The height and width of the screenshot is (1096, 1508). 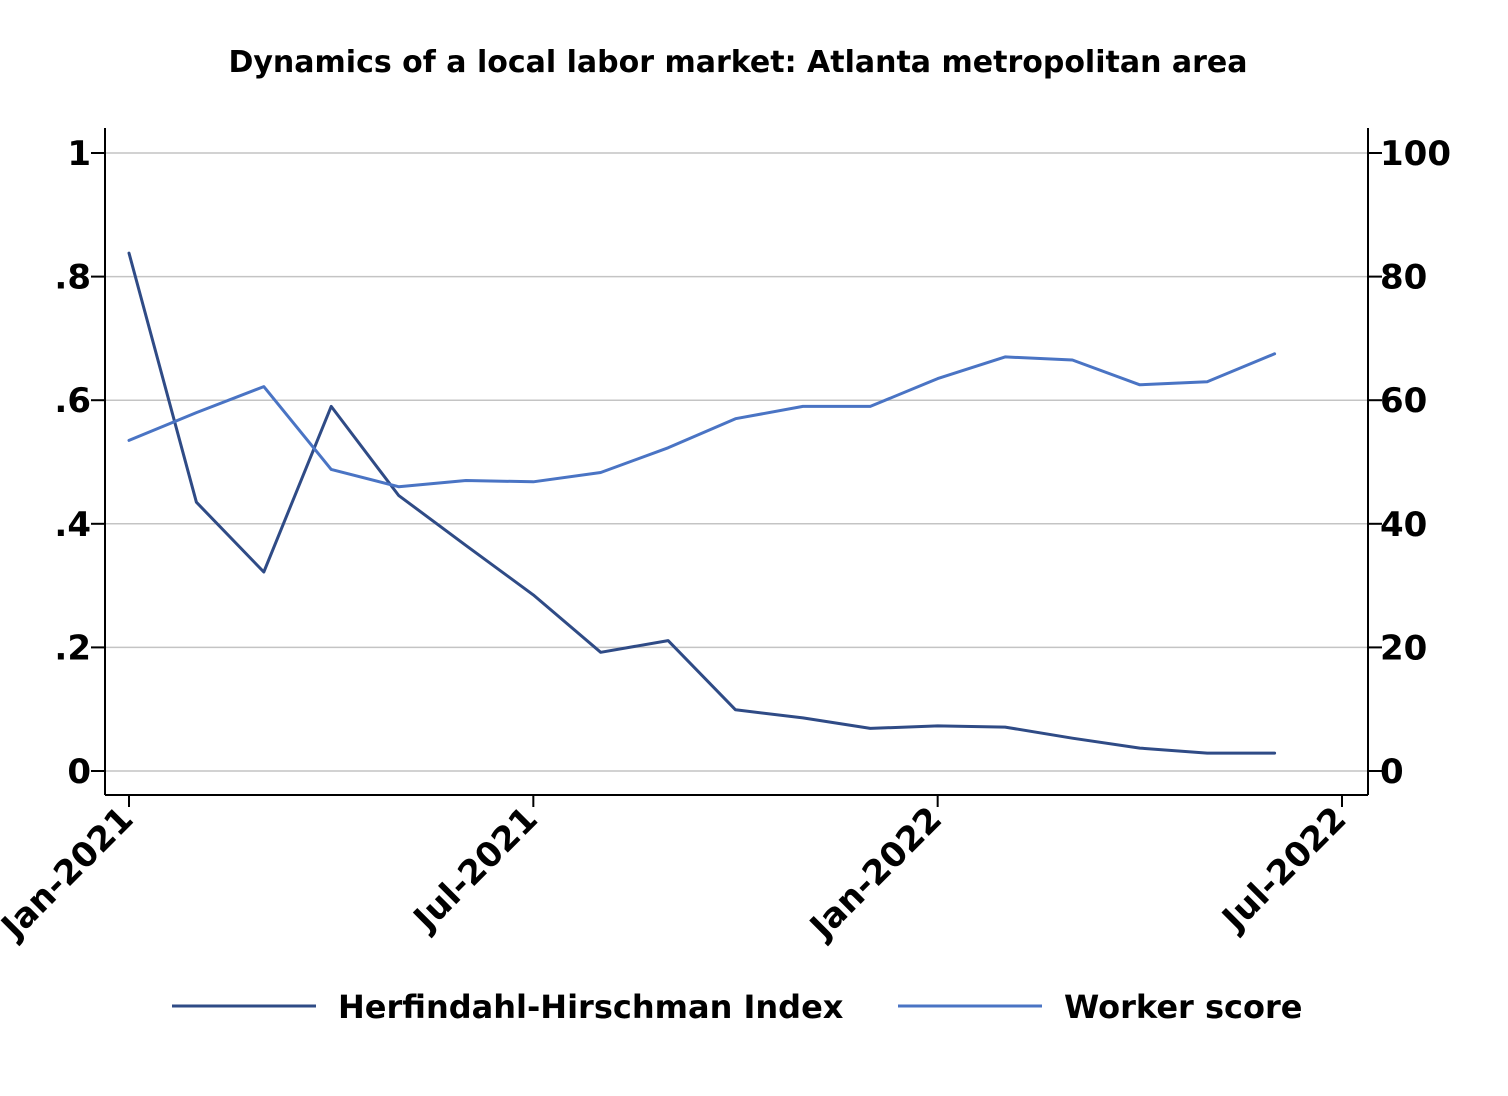 I want to click on y-left-tick-label: .2, so click(x=72, y=648).